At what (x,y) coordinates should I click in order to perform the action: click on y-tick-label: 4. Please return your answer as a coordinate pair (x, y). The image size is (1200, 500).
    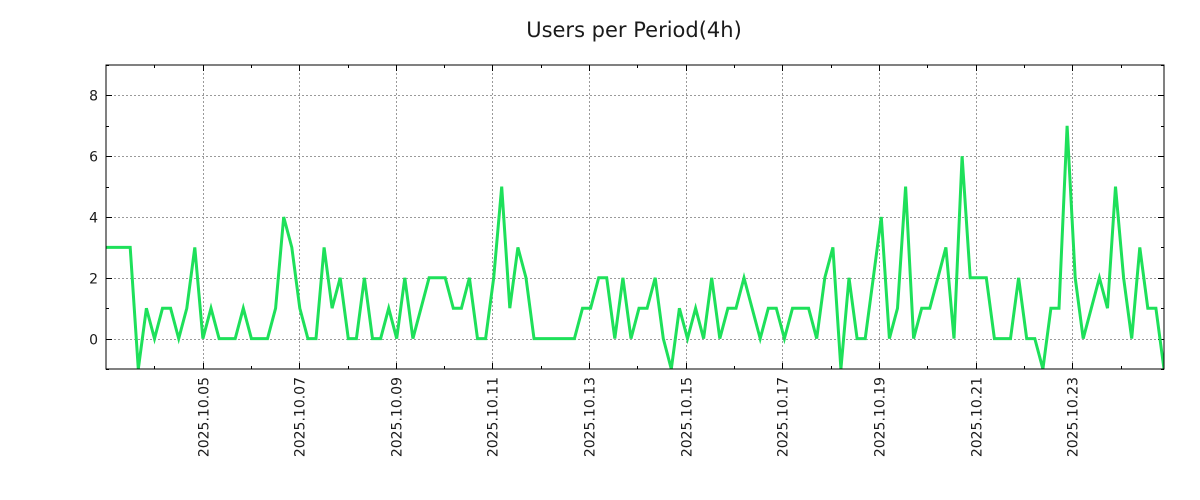
    Looking at the image, I should click on (93, 219).